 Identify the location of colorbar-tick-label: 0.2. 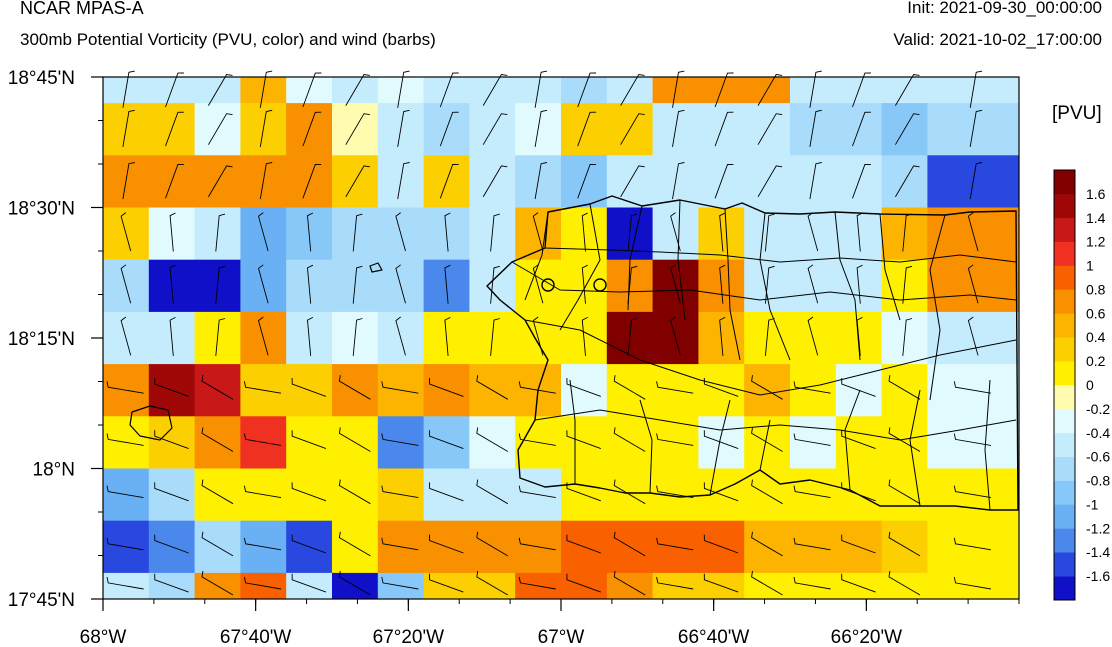
(1096, 361).